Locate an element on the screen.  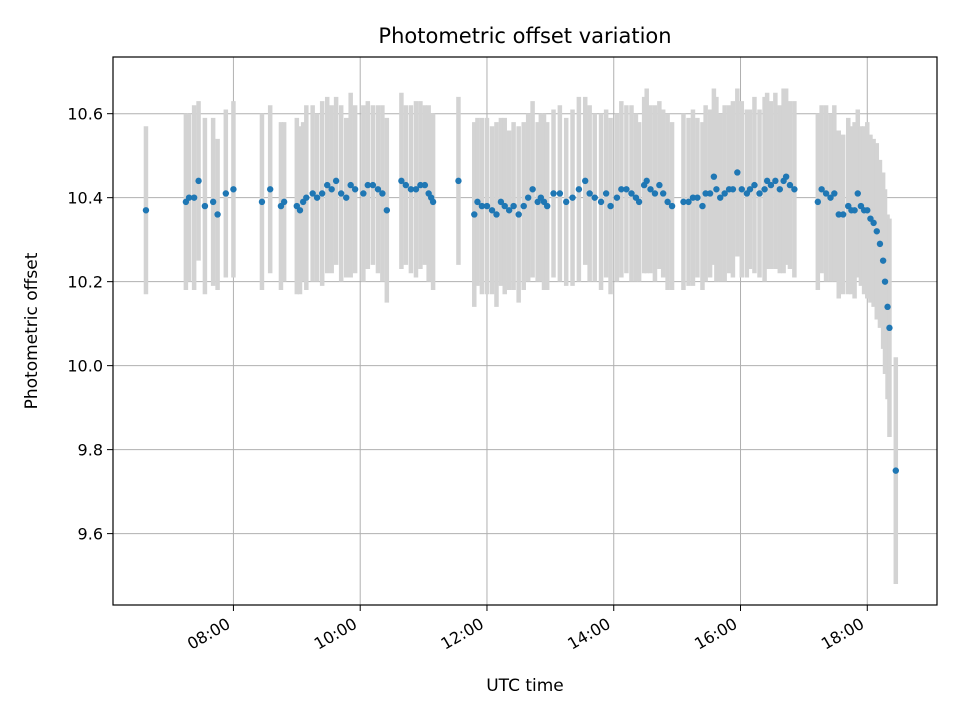
y-axis-label: Photometric offset is located at coordinates (32, 330).